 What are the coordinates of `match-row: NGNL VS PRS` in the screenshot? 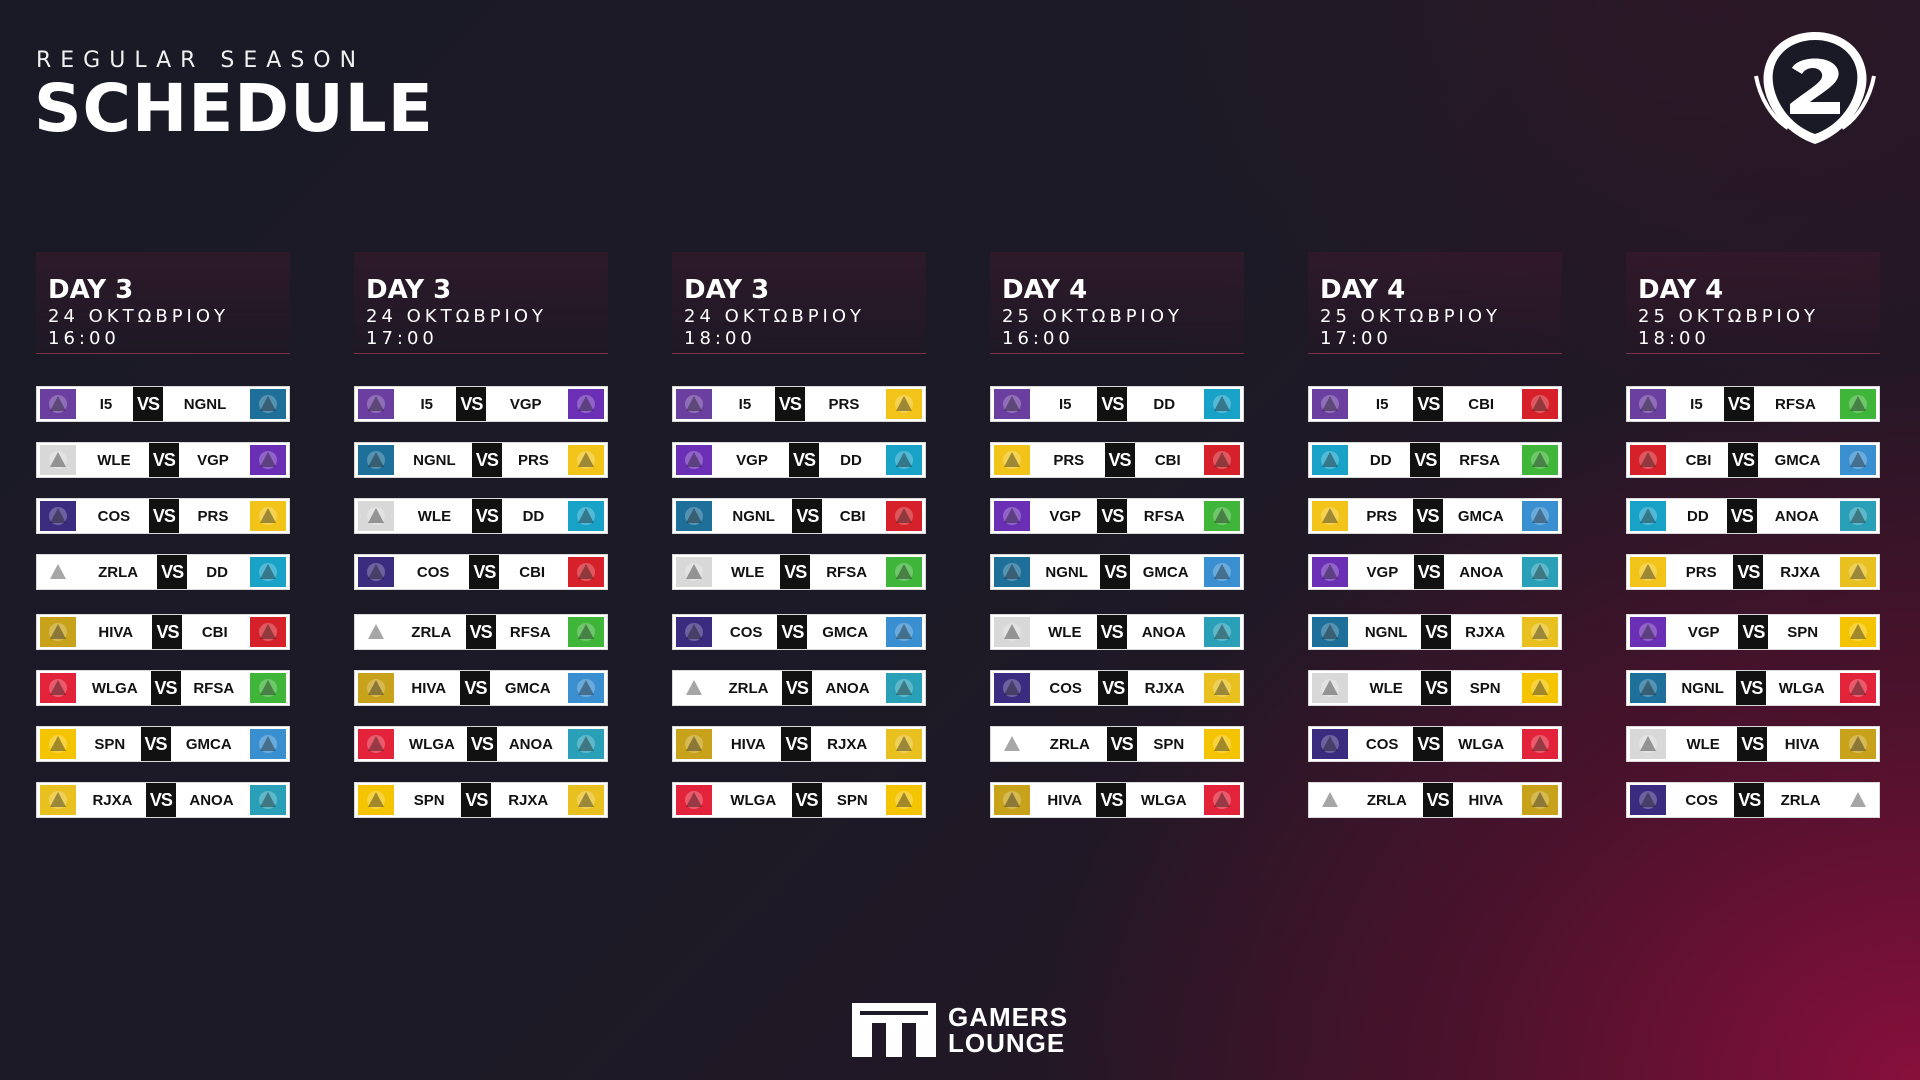 It's located at (481, 460).